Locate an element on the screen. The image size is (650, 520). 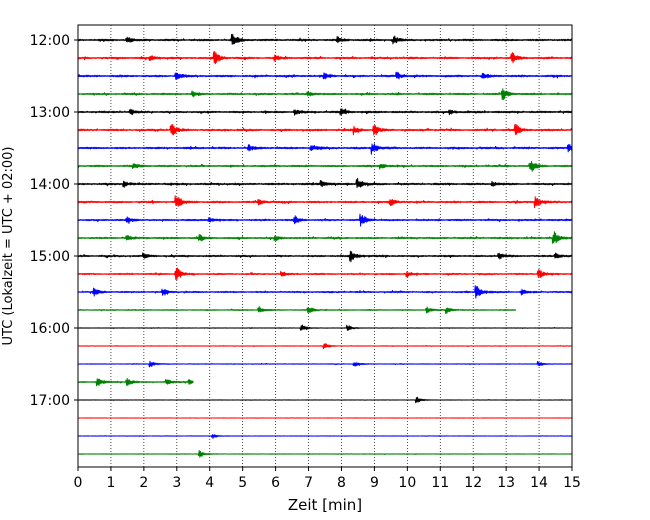
x-axis-label: Zeit [min] is located at coordinates (325, 505).